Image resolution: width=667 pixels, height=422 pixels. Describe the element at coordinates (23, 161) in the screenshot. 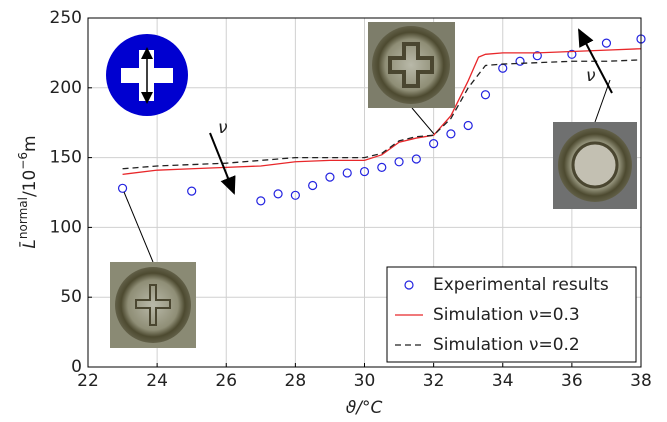

I see `y-label-part: −6` at that location.